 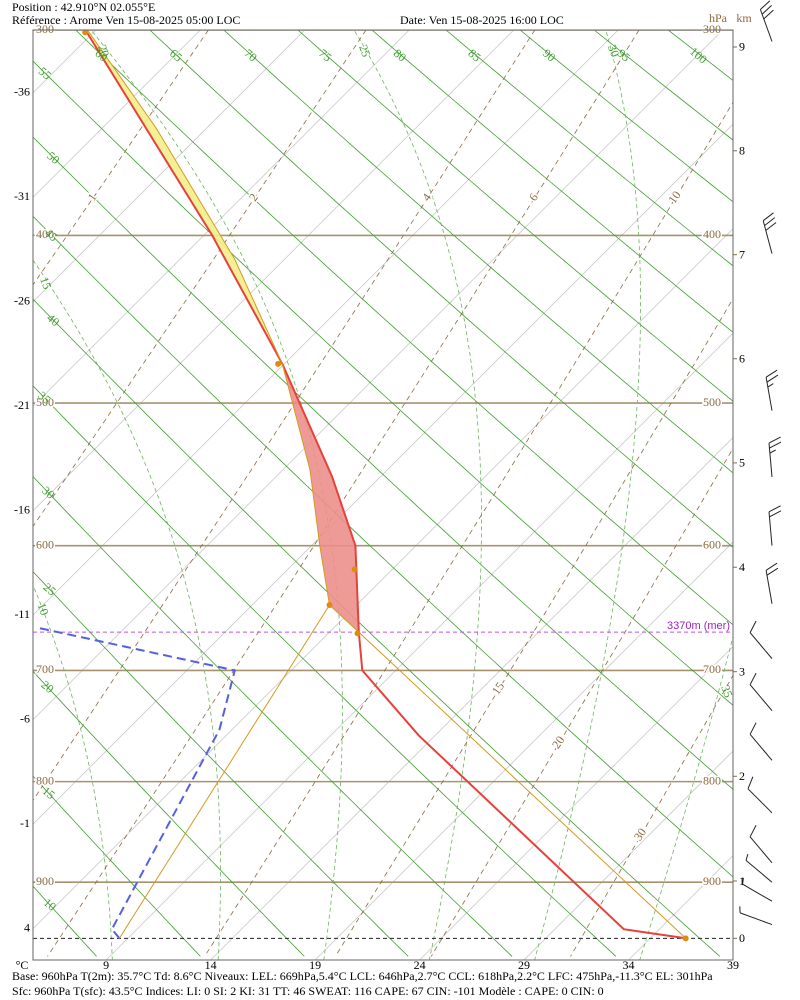 What do you see at coordinates (211, 965) in the screenshot?
I see `x-tick-label: 14` at bounding box center [211, 965].